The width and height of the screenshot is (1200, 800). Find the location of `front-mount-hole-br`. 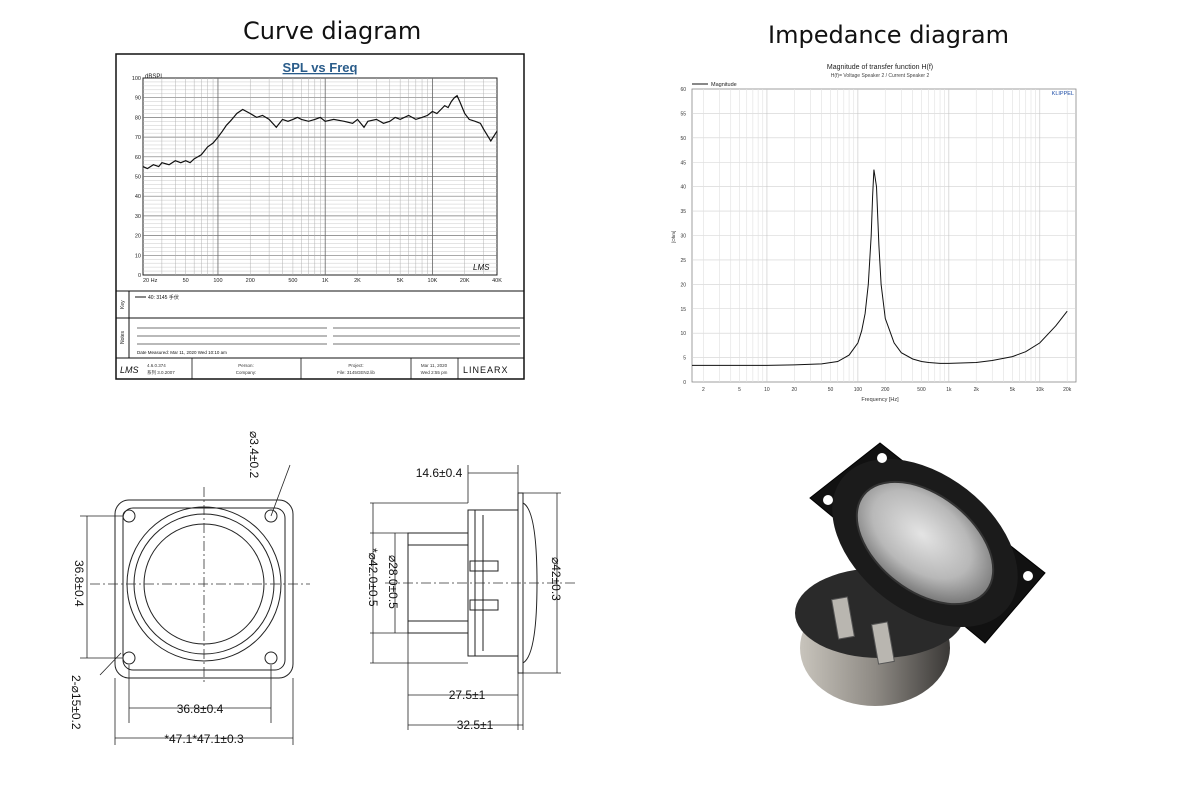

front-mount-hole-br is located at coordinates (271, 658).